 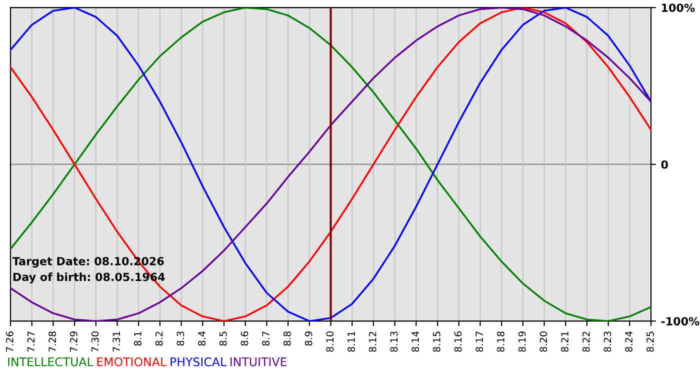 I want to click on x-tick-label: 8.24, so click(x=628, y=341).